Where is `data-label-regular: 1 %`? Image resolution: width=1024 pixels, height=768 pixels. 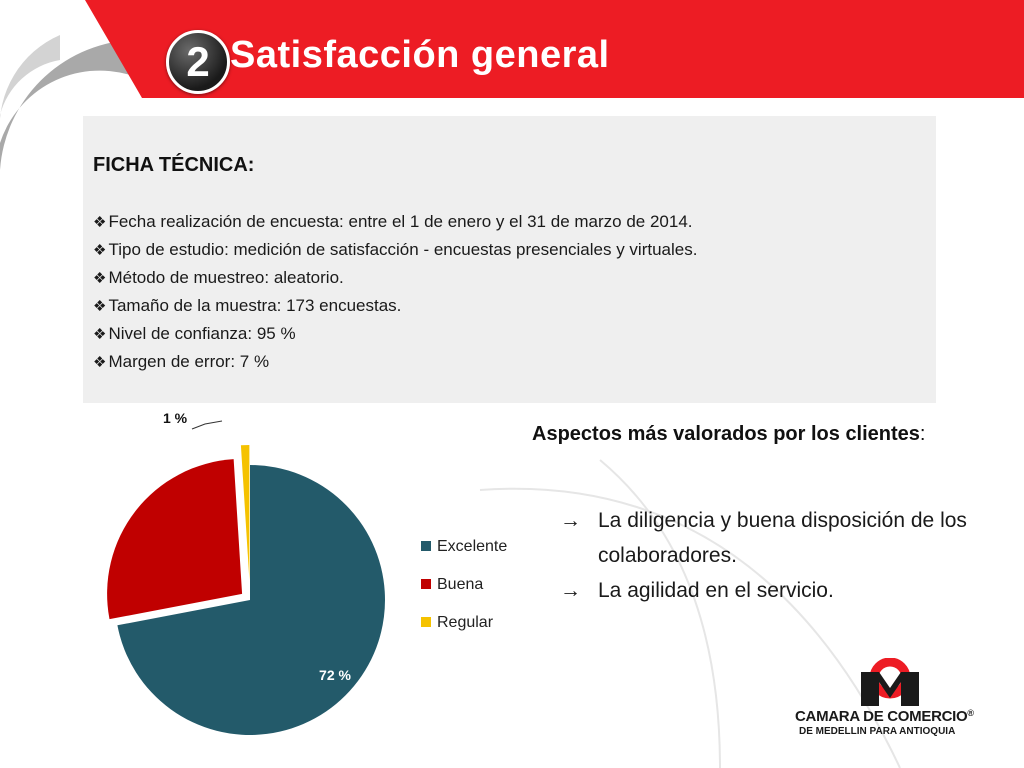
data-label-regular: 1 % is located at coordinates (175, 418).